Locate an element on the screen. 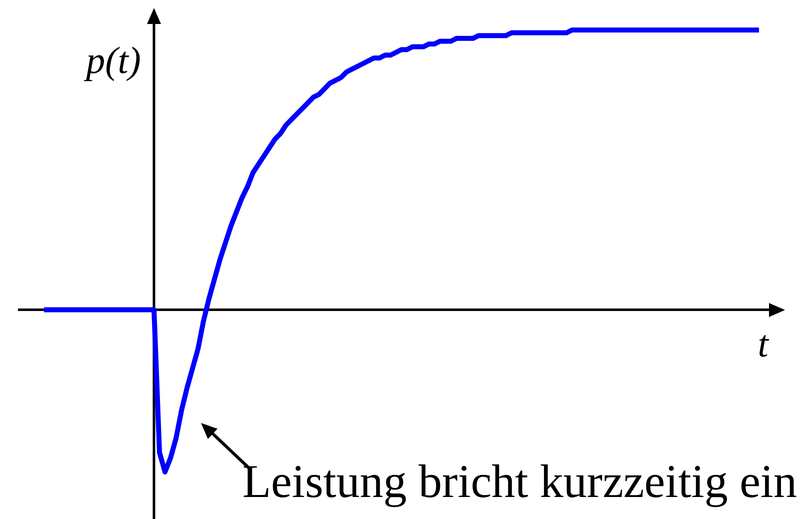 The height and width of the screenshot is (519, 811). y-axis-title: p(t) is located at coordinates (112, 61).